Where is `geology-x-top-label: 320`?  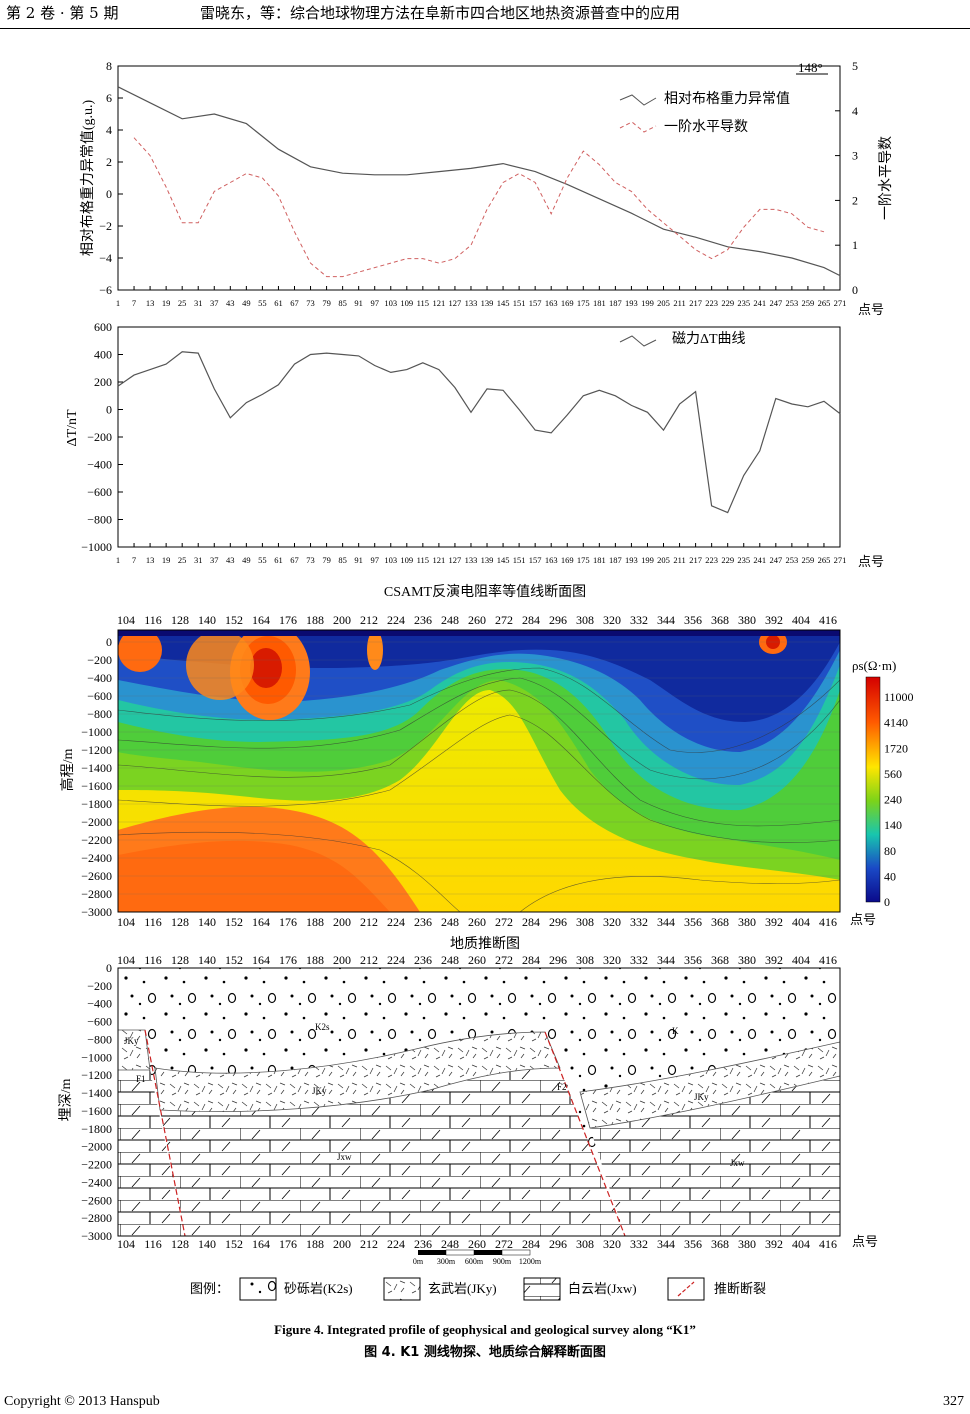
geology-x-top-label: 320 is located at coordinates (612, 960).